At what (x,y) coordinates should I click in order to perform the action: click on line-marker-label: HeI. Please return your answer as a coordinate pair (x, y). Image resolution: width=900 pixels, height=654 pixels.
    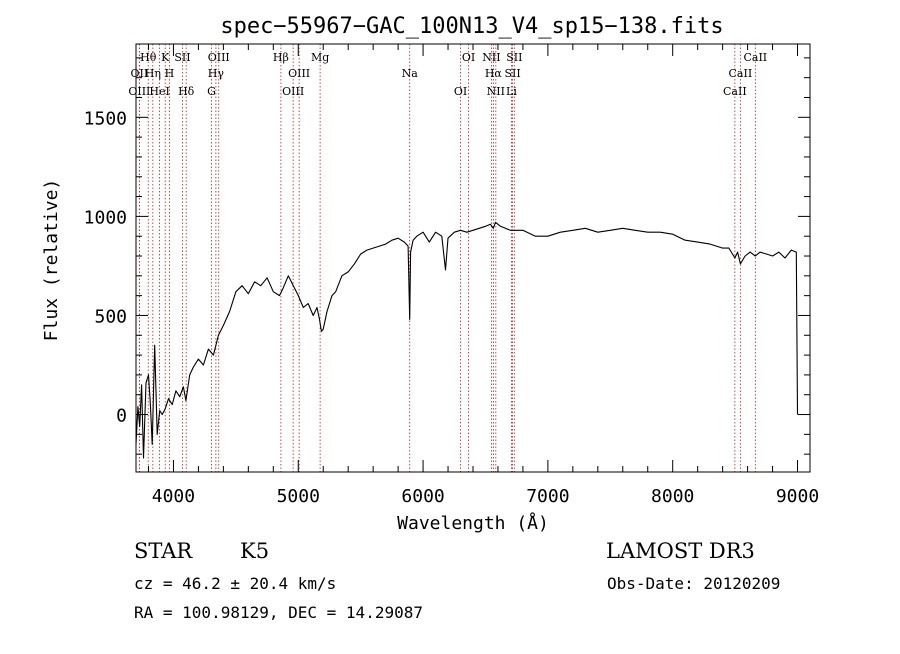
    Looking at the image, I should click on (159, 91).